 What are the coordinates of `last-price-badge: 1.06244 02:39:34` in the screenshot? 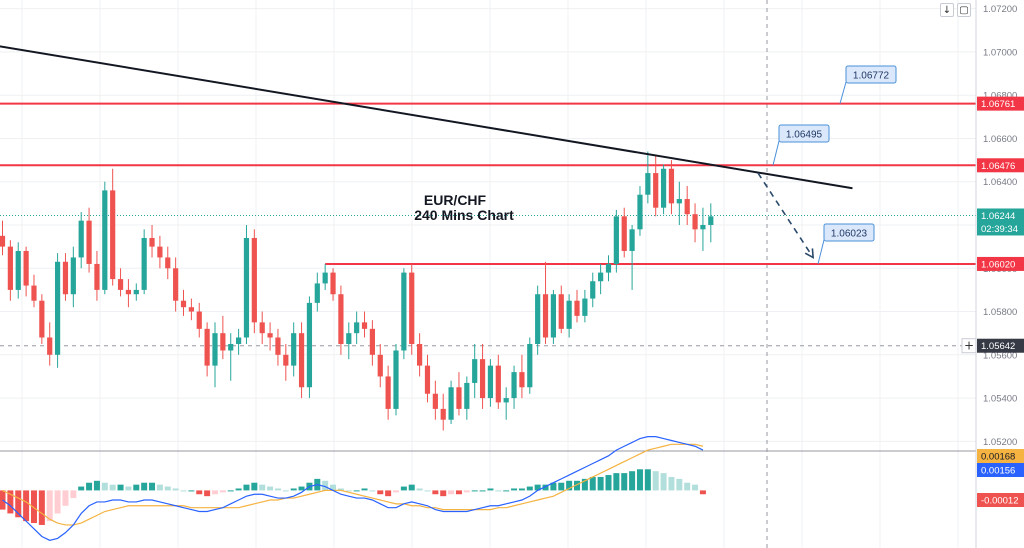 It's located at (1000, 222).